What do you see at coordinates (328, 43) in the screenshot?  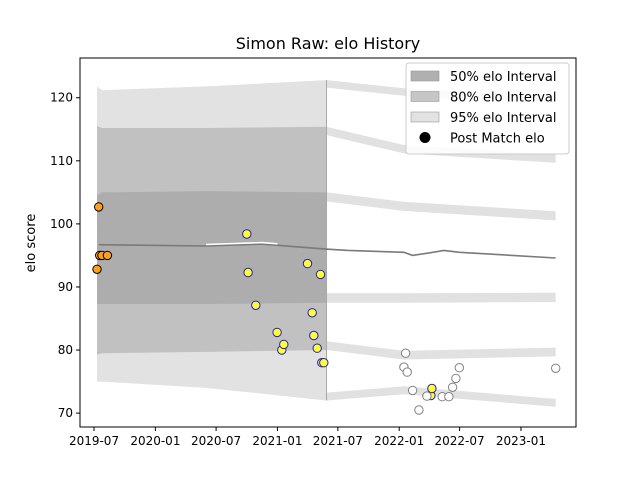 I see `chart-title: Simon Raw: elo History` at bounding box center [328, 43].